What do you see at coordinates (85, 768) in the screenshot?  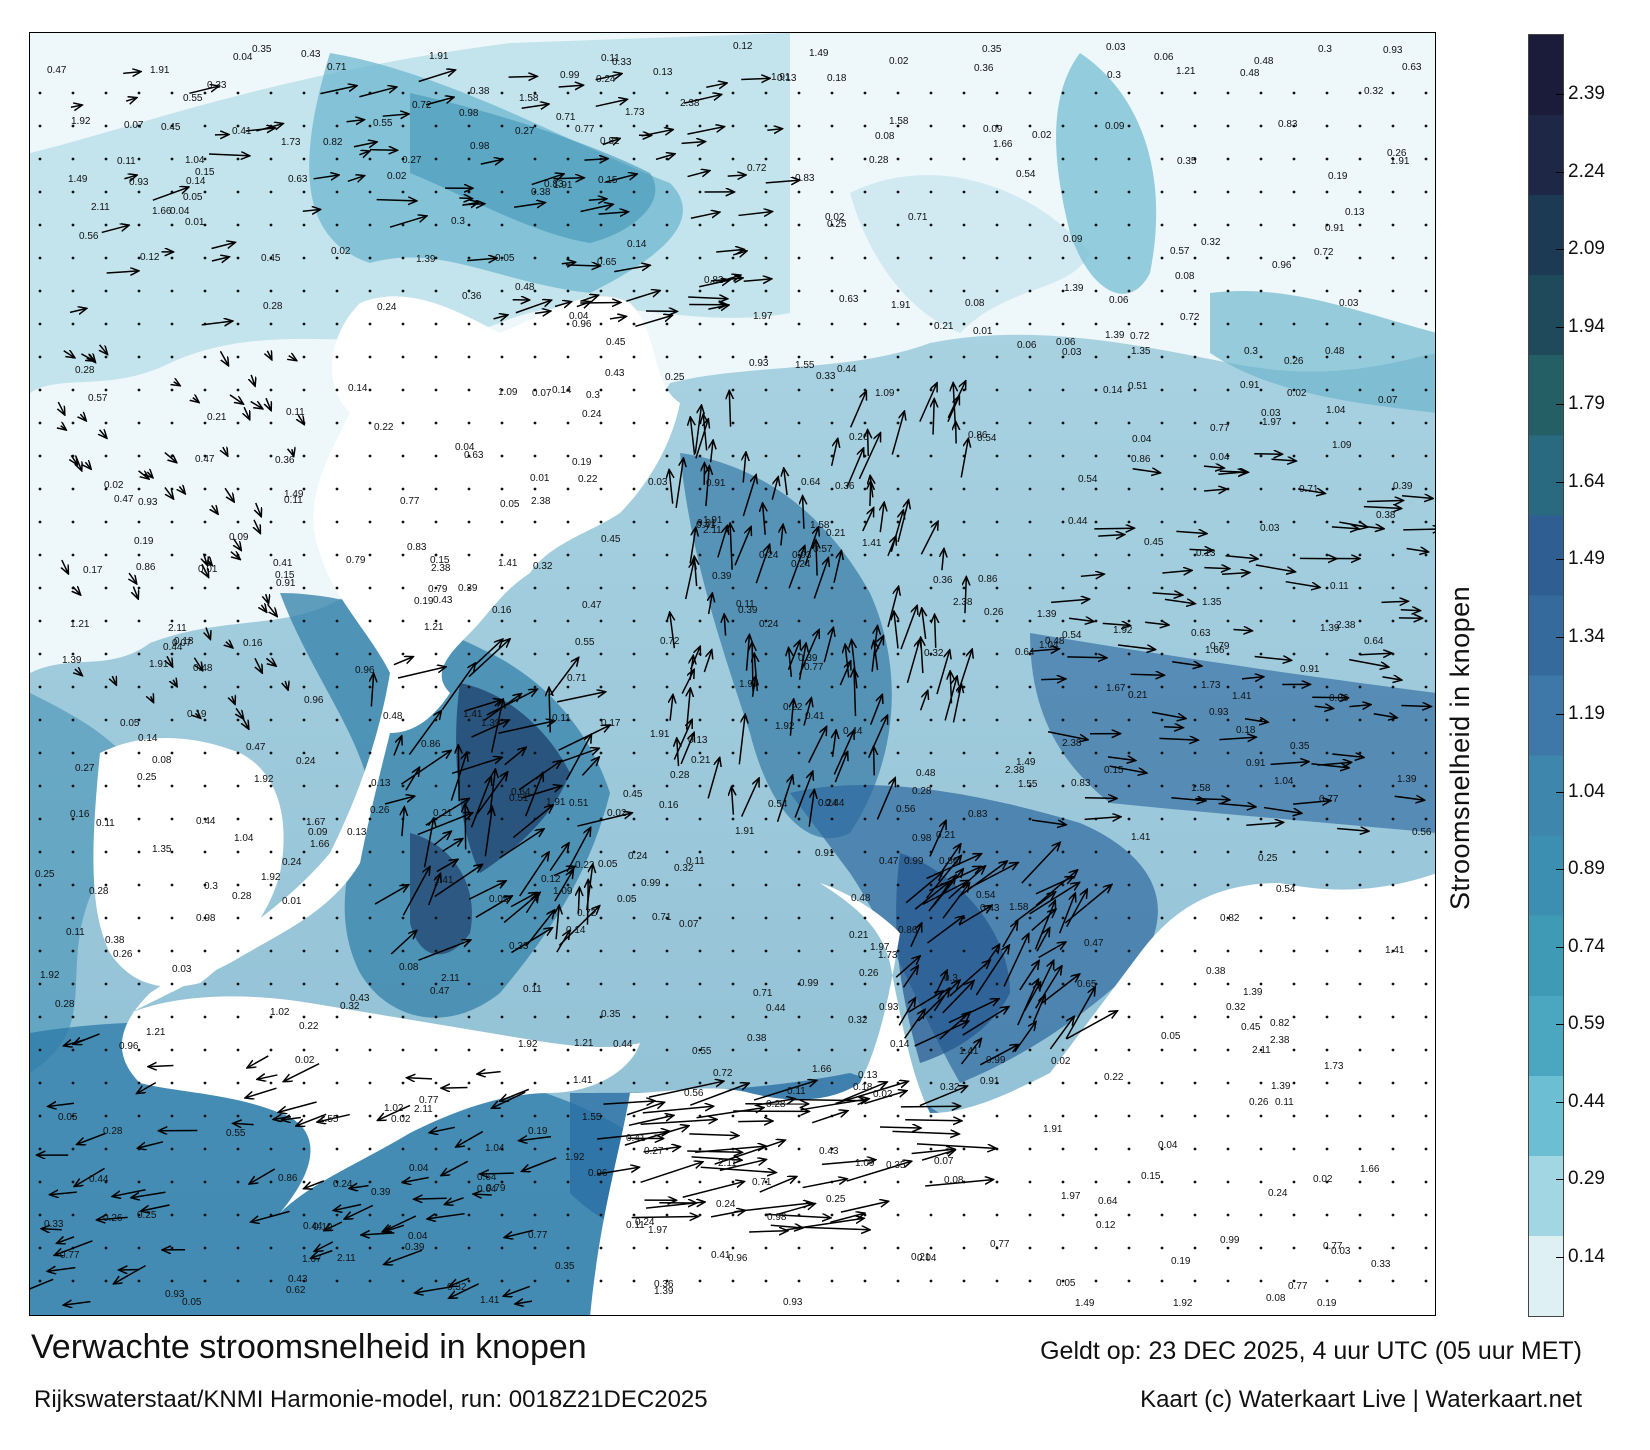 I see `speed-label: 0.27` at bounding box center [85, 768].